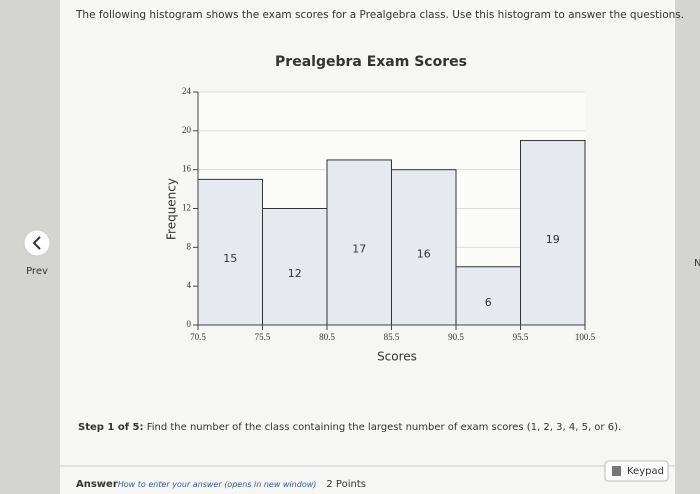  What do you see at coordinates (392, 337) in the screenshot?
I see `x-tick-label: 85.5` at bounding box center [392, 337].